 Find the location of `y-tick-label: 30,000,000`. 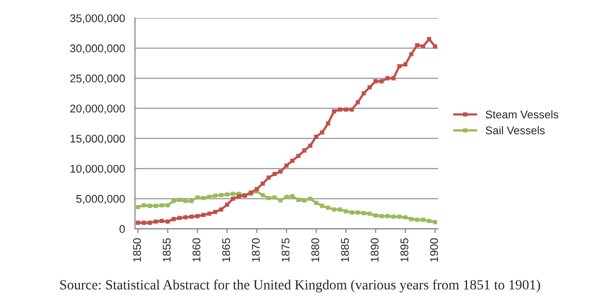

y-tick-label: 30,000,000 is located at coordinates (97, 49).